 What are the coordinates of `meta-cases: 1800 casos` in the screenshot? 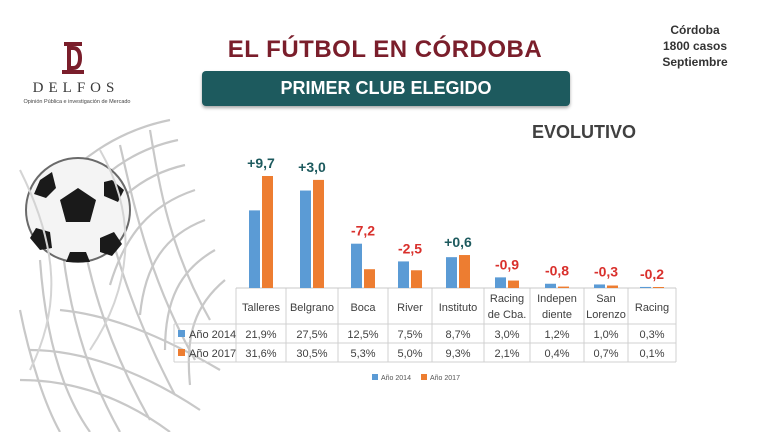 It's located at (695, 46).